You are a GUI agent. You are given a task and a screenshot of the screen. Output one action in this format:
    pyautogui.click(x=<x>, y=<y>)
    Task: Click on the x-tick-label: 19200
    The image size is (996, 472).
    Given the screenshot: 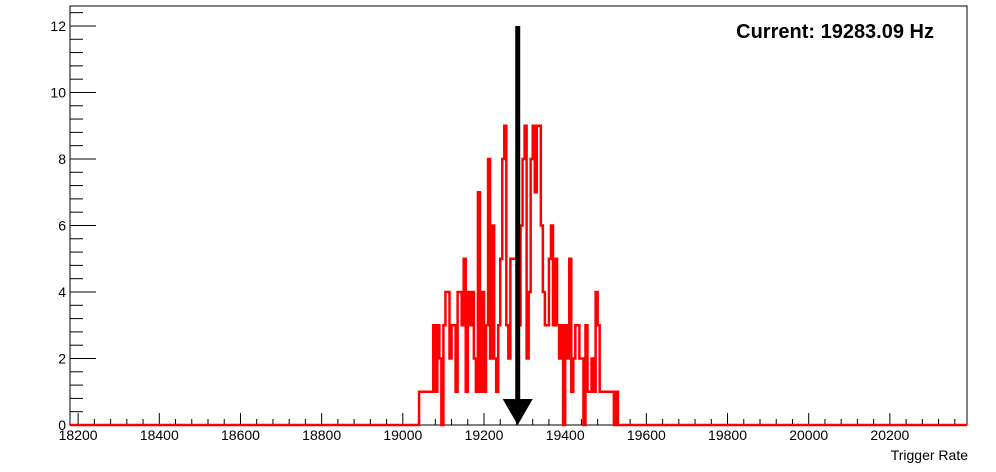 What is the action you would take?
    pyautogui.click(x=484, y=435)
    